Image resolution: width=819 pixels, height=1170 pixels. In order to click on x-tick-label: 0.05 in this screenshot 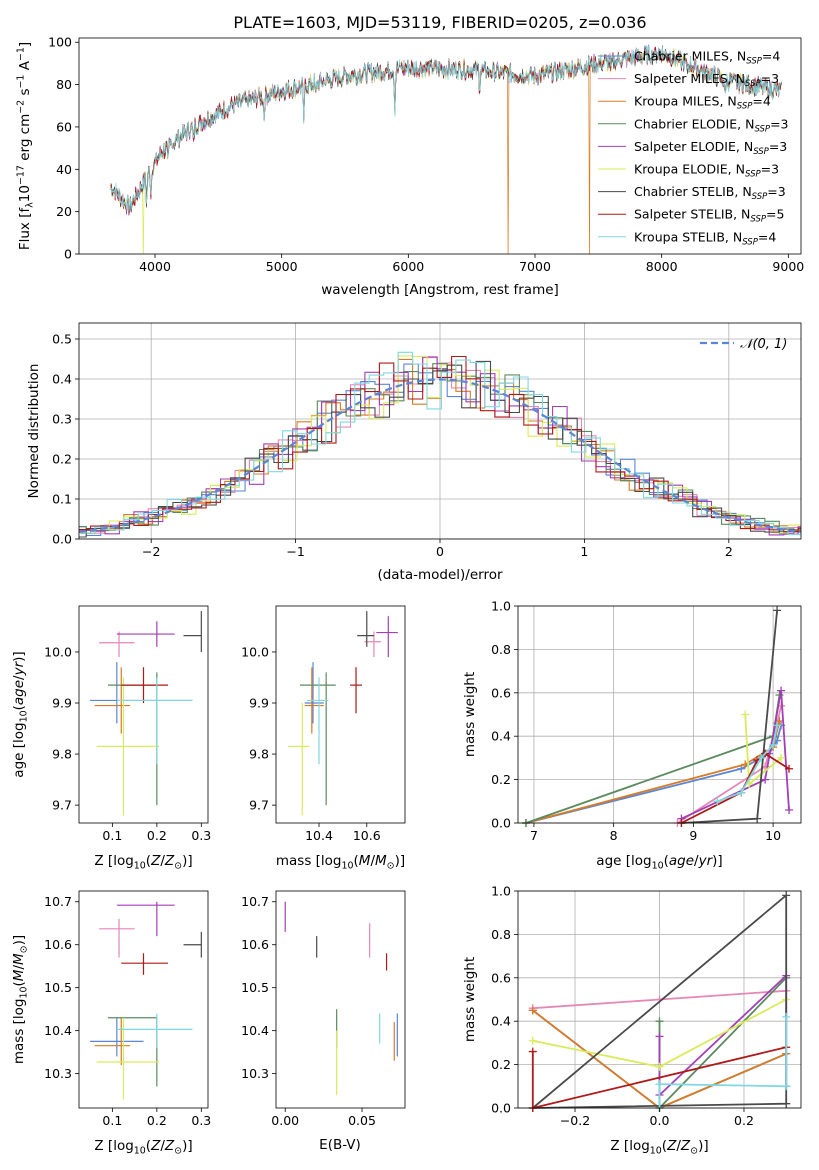, I will do `click(362, 1120)`.